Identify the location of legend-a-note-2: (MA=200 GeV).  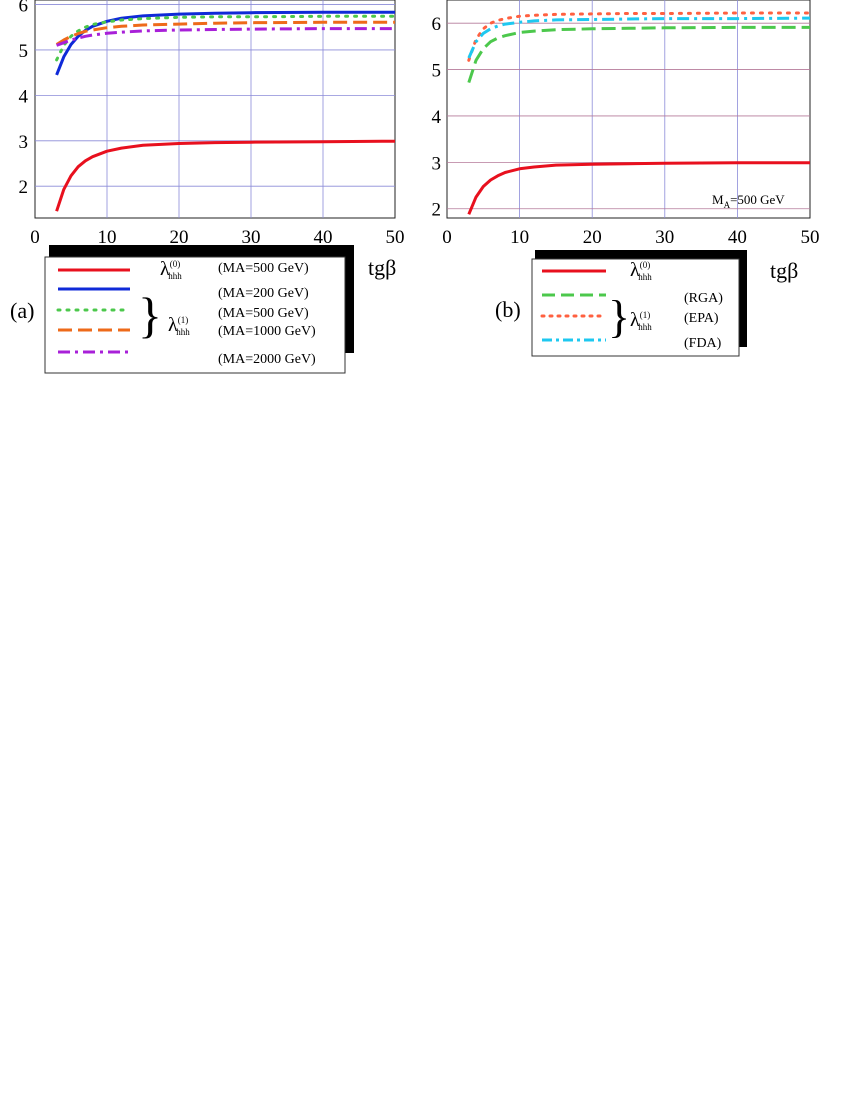
(263, 293).